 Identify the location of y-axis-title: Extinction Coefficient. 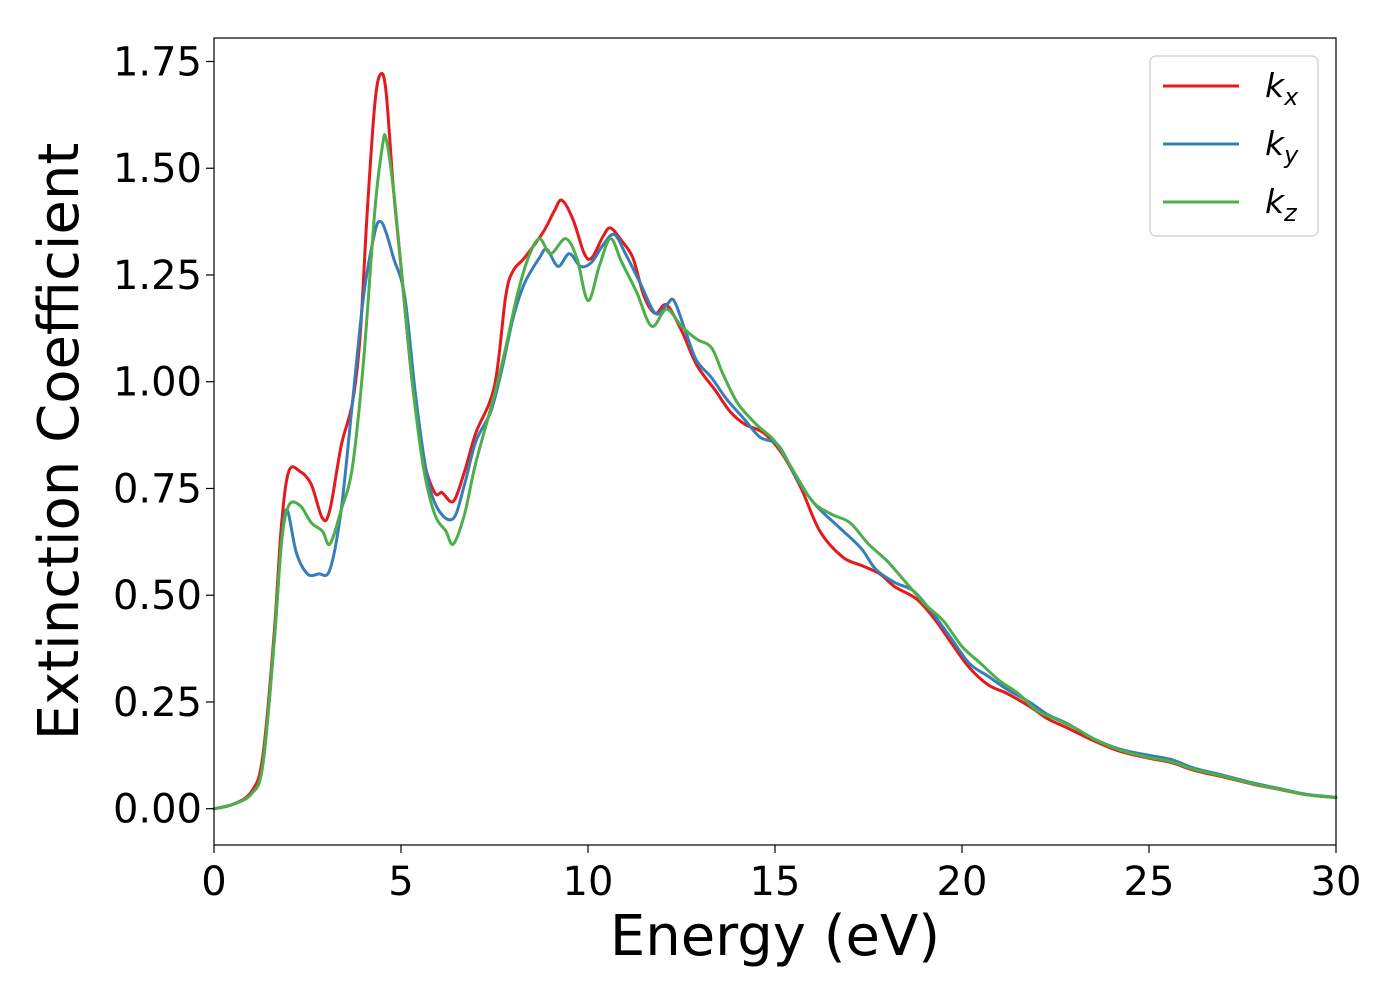
(59, 442).